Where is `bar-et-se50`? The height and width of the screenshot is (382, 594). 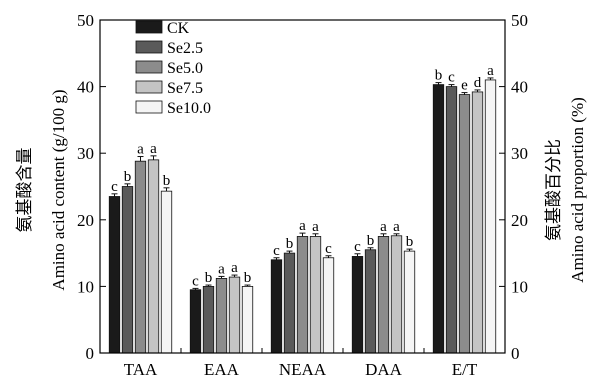
bar-et-se50 is located at coordinates (464, 224).